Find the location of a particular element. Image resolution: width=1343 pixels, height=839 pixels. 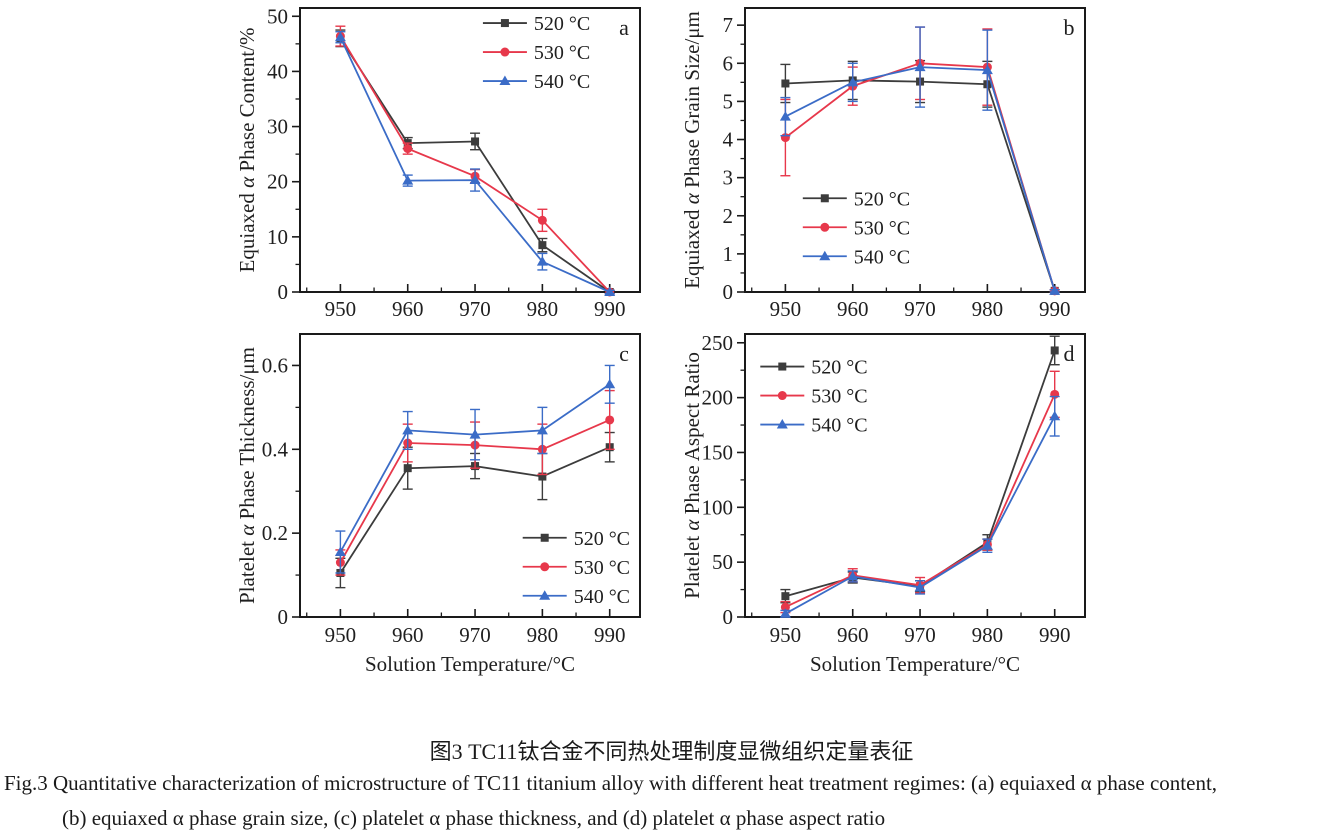

y-tick-label: 4 is located at coordinates (728, 140).